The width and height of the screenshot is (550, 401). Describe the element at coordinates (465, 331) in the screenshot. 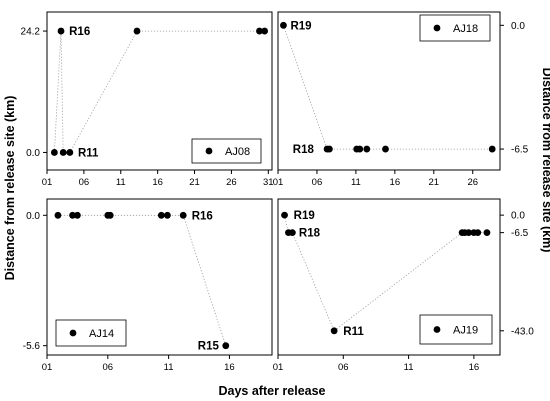

I see `legend-label: AJ19` at that location.